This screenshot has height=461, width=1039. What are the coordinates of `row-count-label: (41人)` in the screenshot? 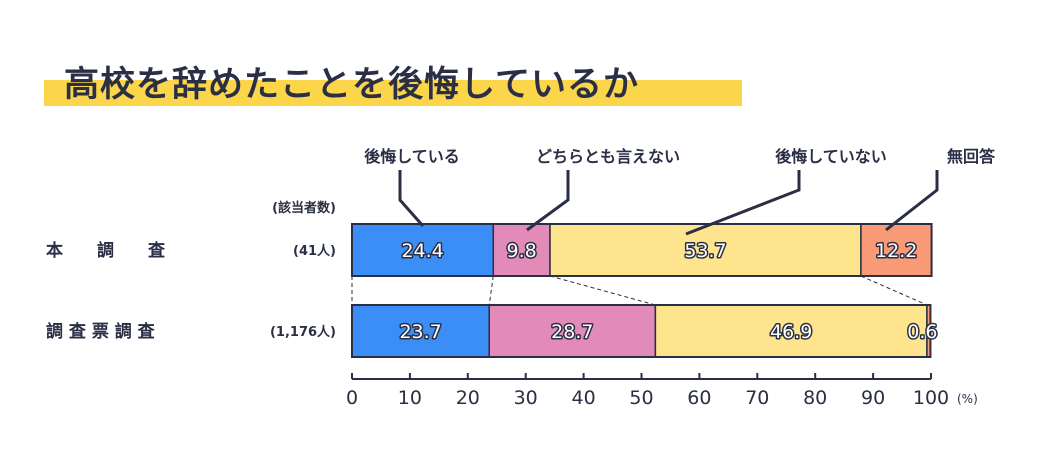 It's located at (314, 251).